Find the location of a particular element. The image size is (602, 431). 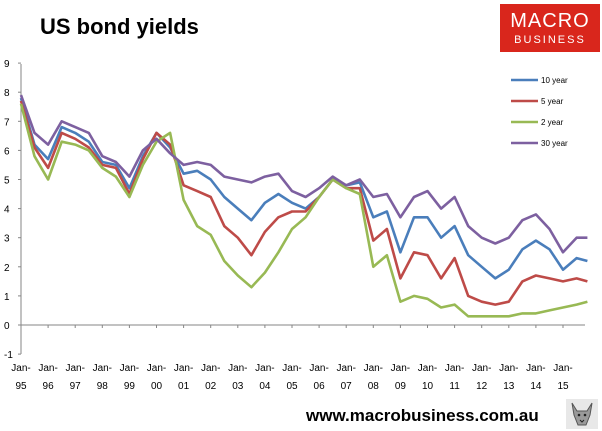

x-tick-label: 09 is located at coordinates (401, 386).